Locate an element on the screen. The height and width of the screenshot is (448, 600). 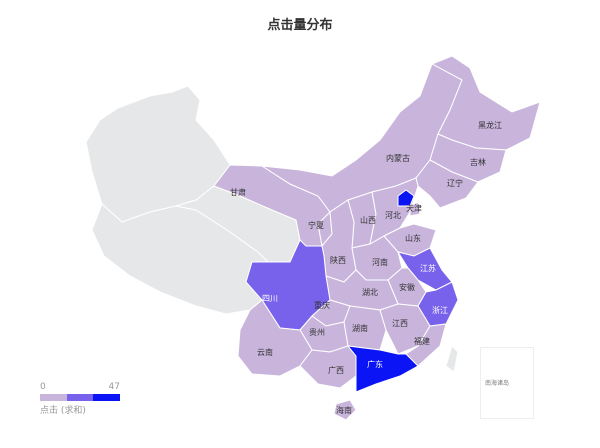
province-label: 吉林 is located at coordinates (478, 162).